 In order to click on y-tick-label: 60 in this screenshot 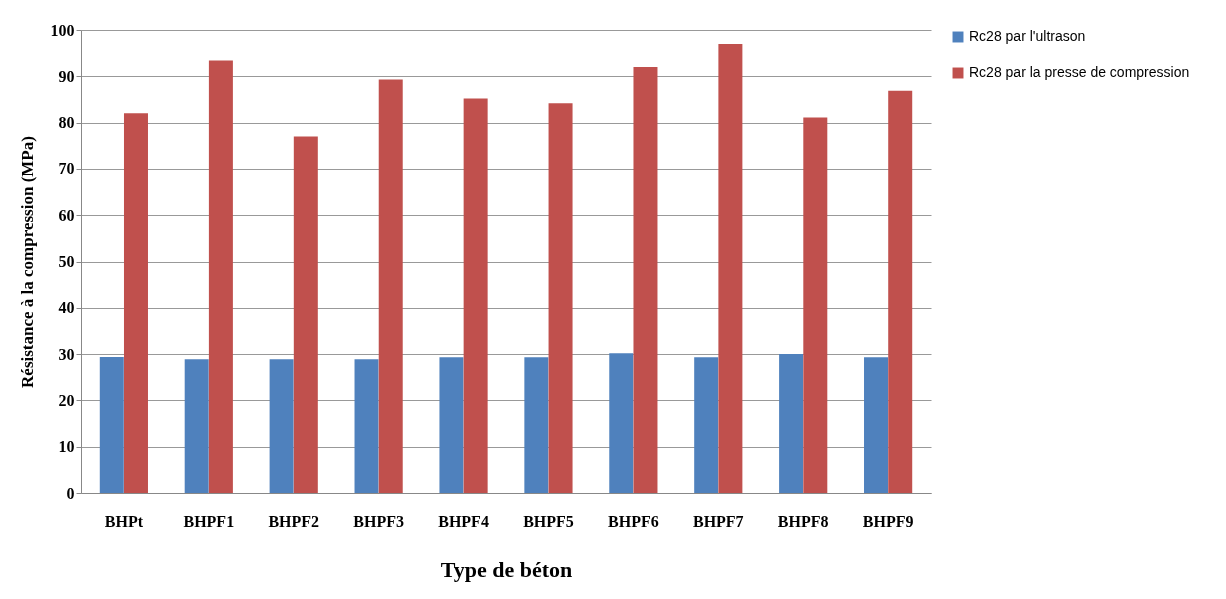, I will do `click(66, 215)`.